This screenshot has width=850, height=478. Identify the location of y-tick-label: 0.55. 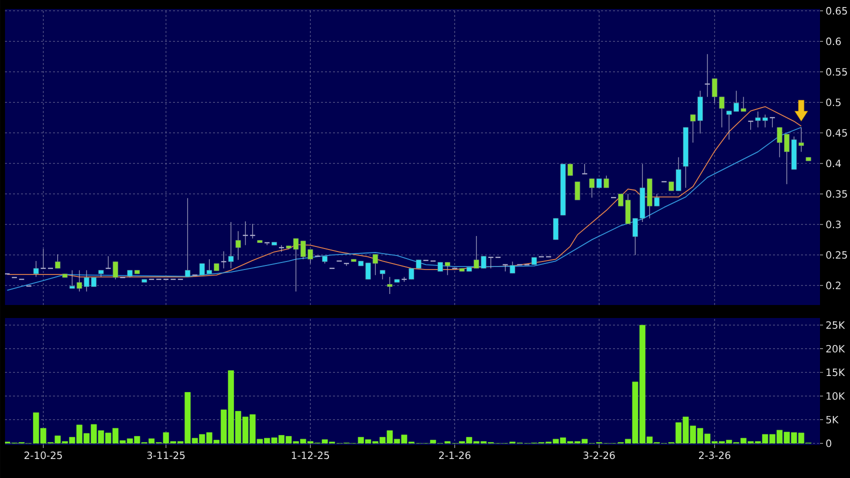
(836, 72).